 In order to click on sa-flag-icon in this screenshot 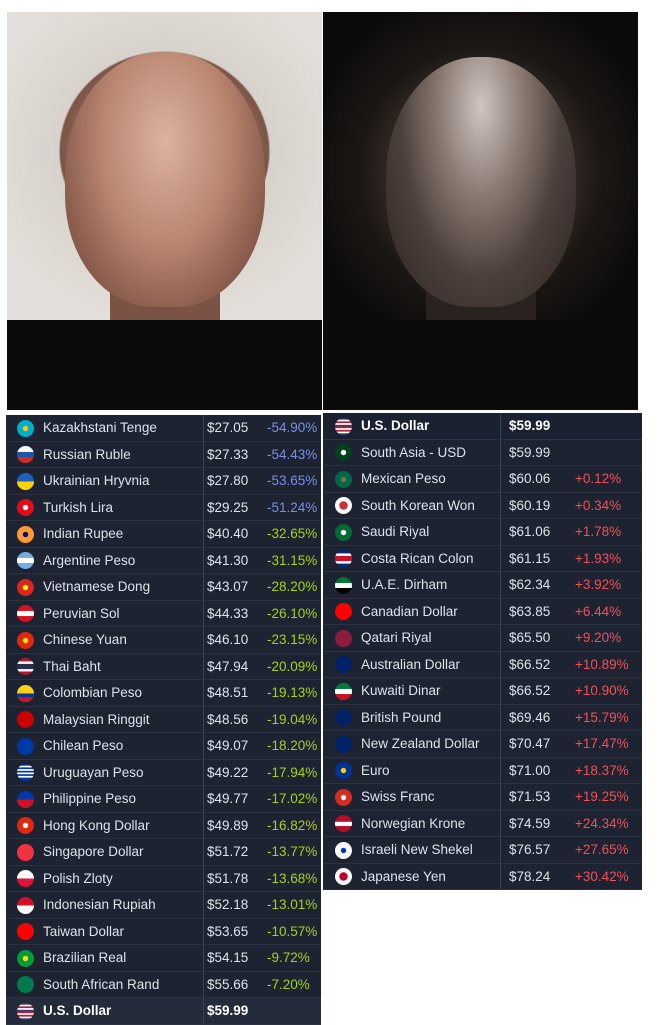, I will do `click(343, 532)`.